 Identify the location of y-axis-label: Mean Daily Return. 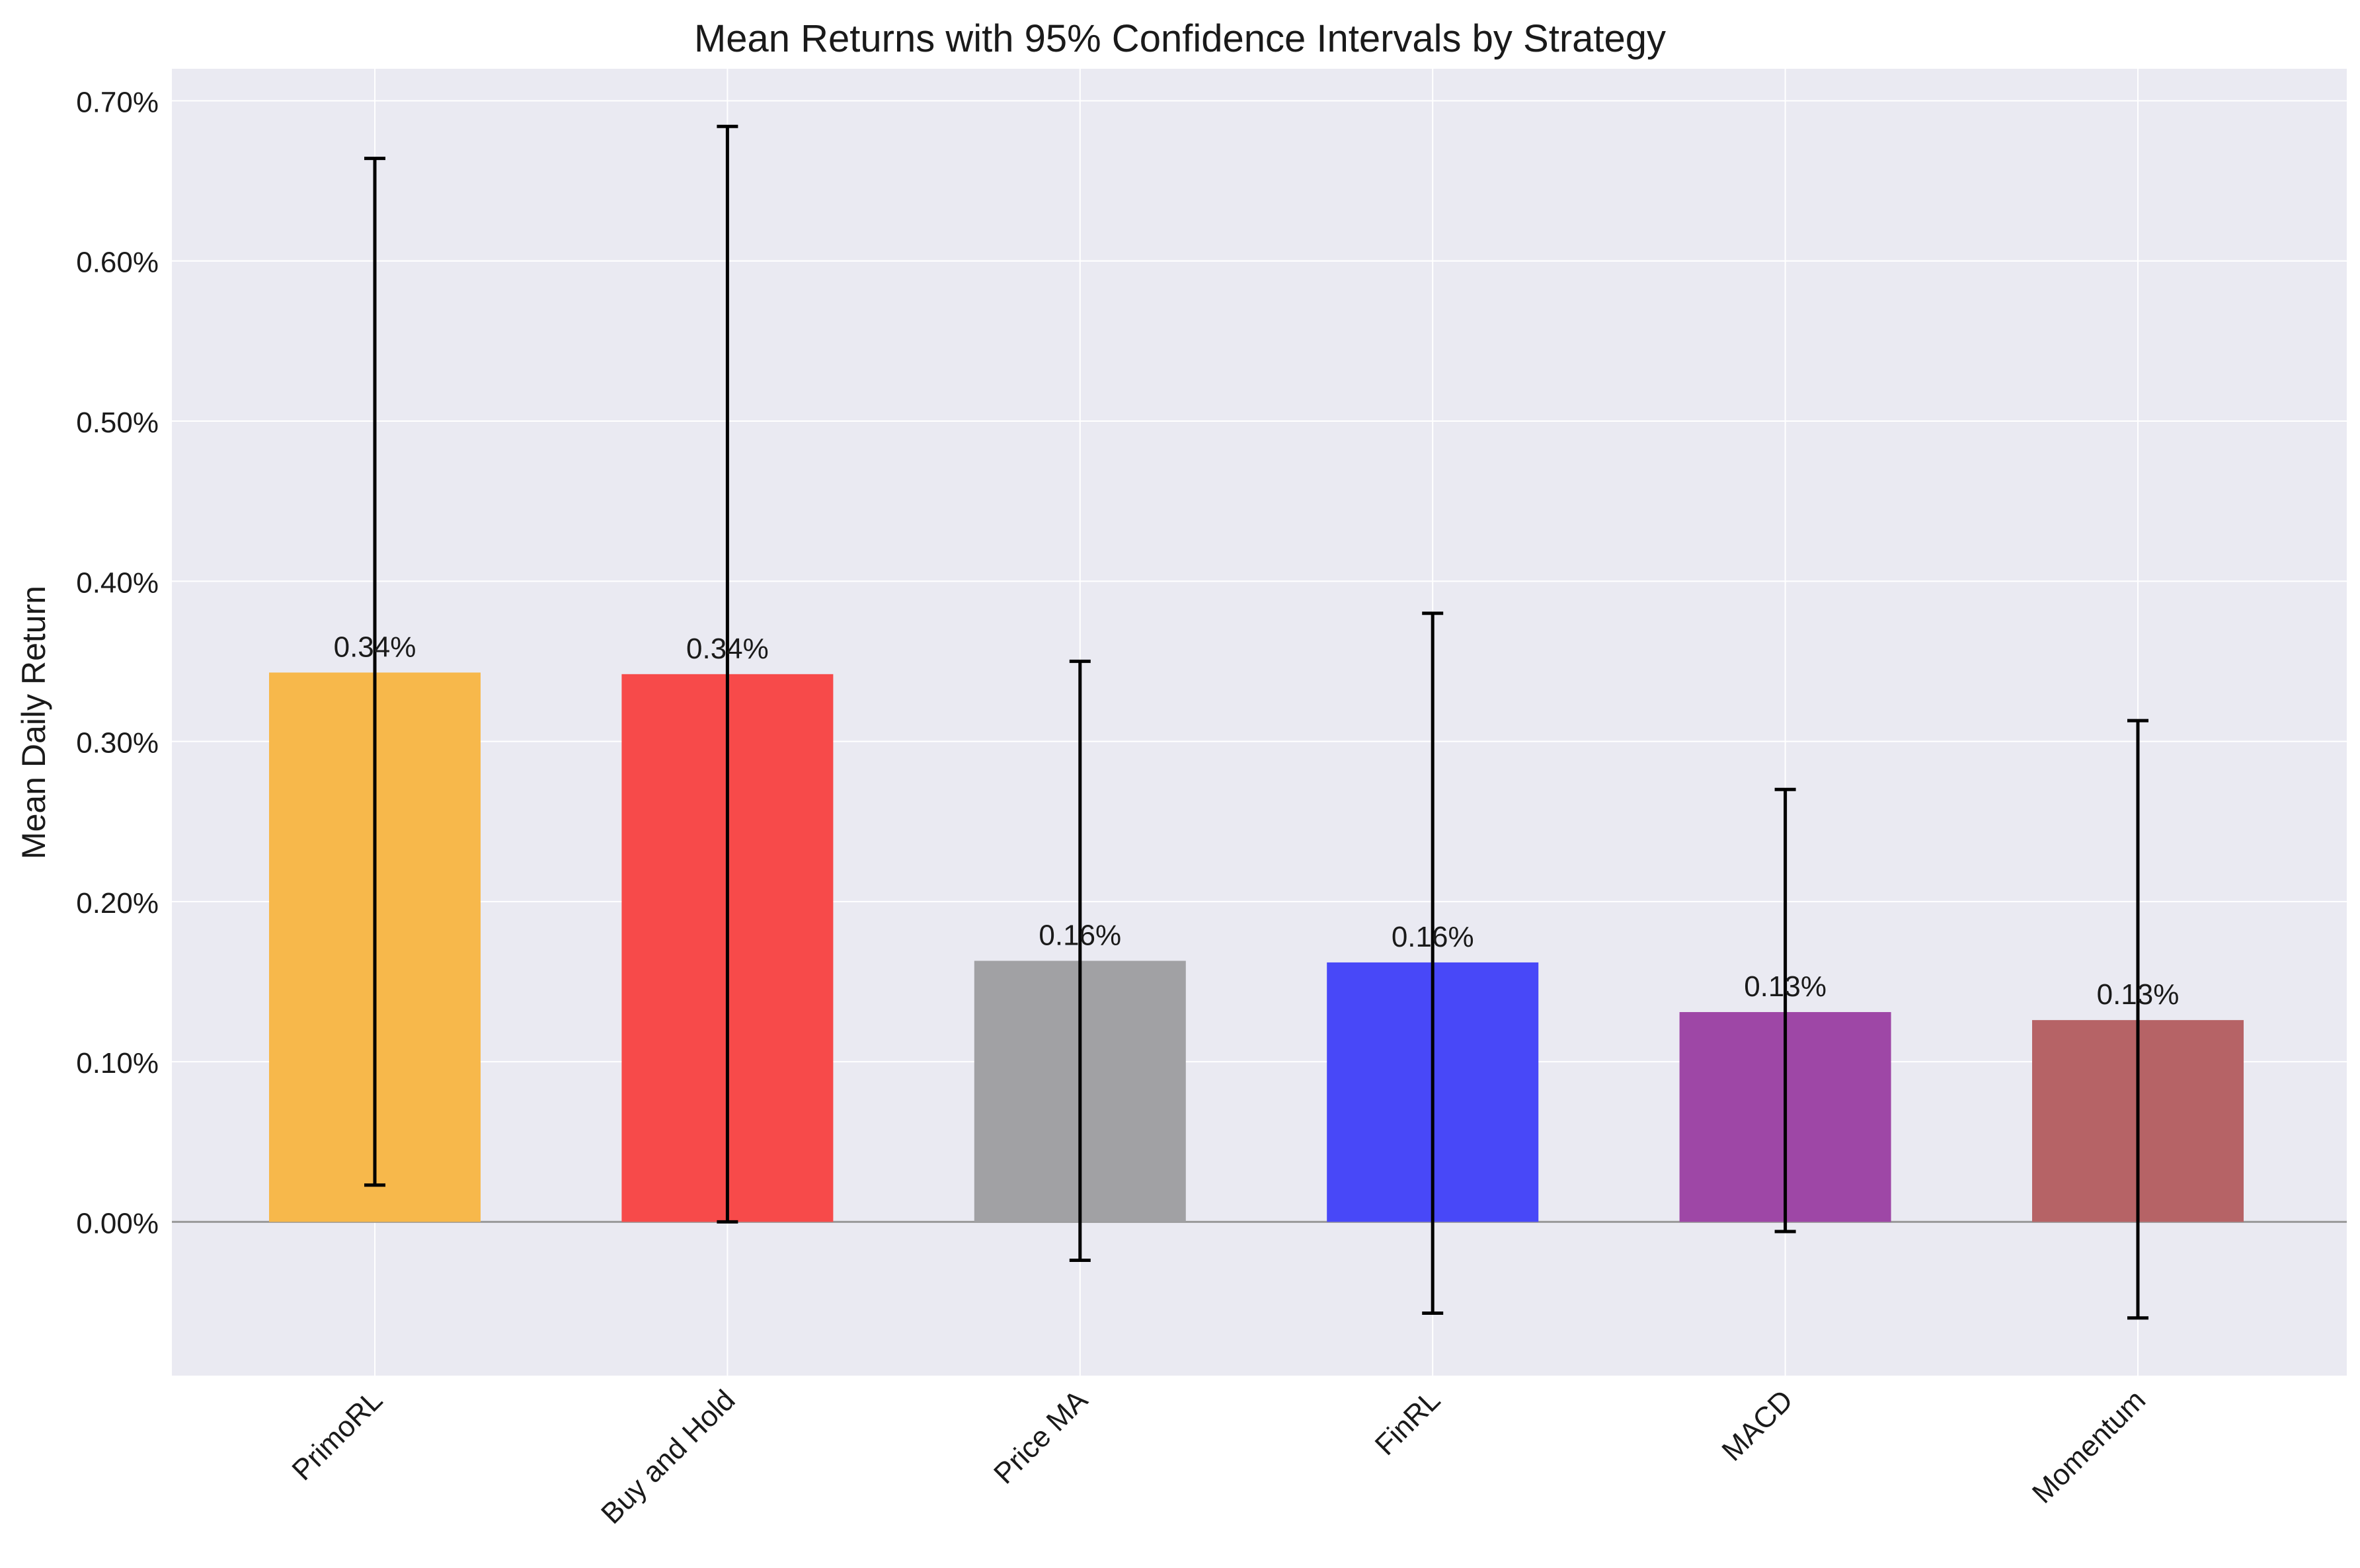
(33, 722).